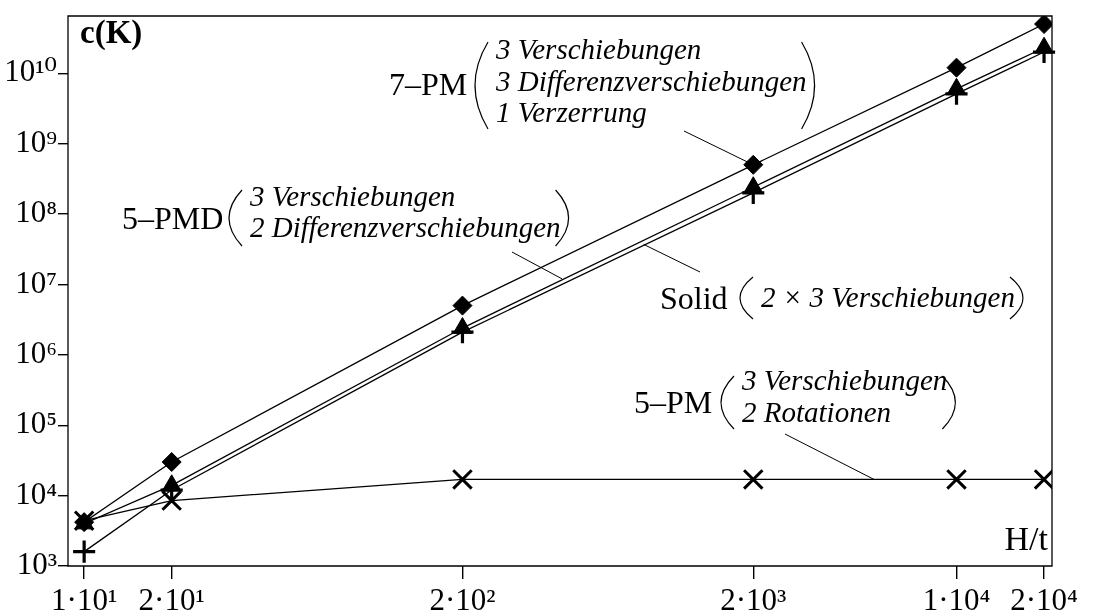 Image resolution: width=1104 pixels, height=616 pixels. I want to click on y-tick-label: 10⁶, so click(36, 352).